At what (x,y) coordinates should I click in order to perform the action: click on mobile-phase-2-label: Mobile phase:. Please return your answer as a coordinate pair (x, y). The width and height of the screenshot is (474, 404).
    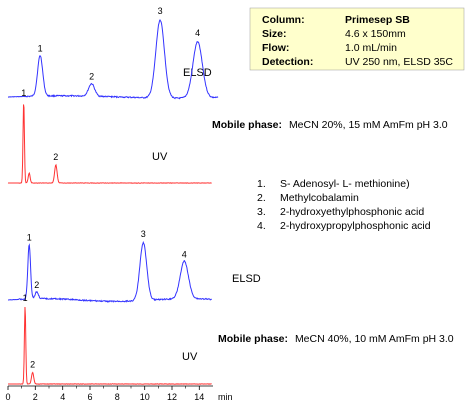
    Looking at the image, I should click on (253, 339).